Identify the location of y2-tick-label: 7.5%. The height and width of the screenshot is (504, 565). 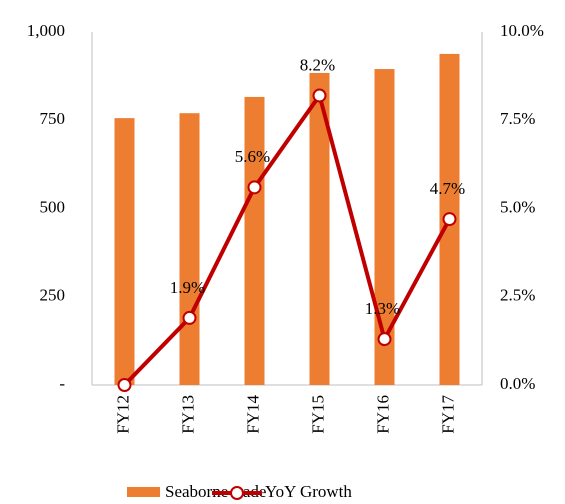
(517, 118).